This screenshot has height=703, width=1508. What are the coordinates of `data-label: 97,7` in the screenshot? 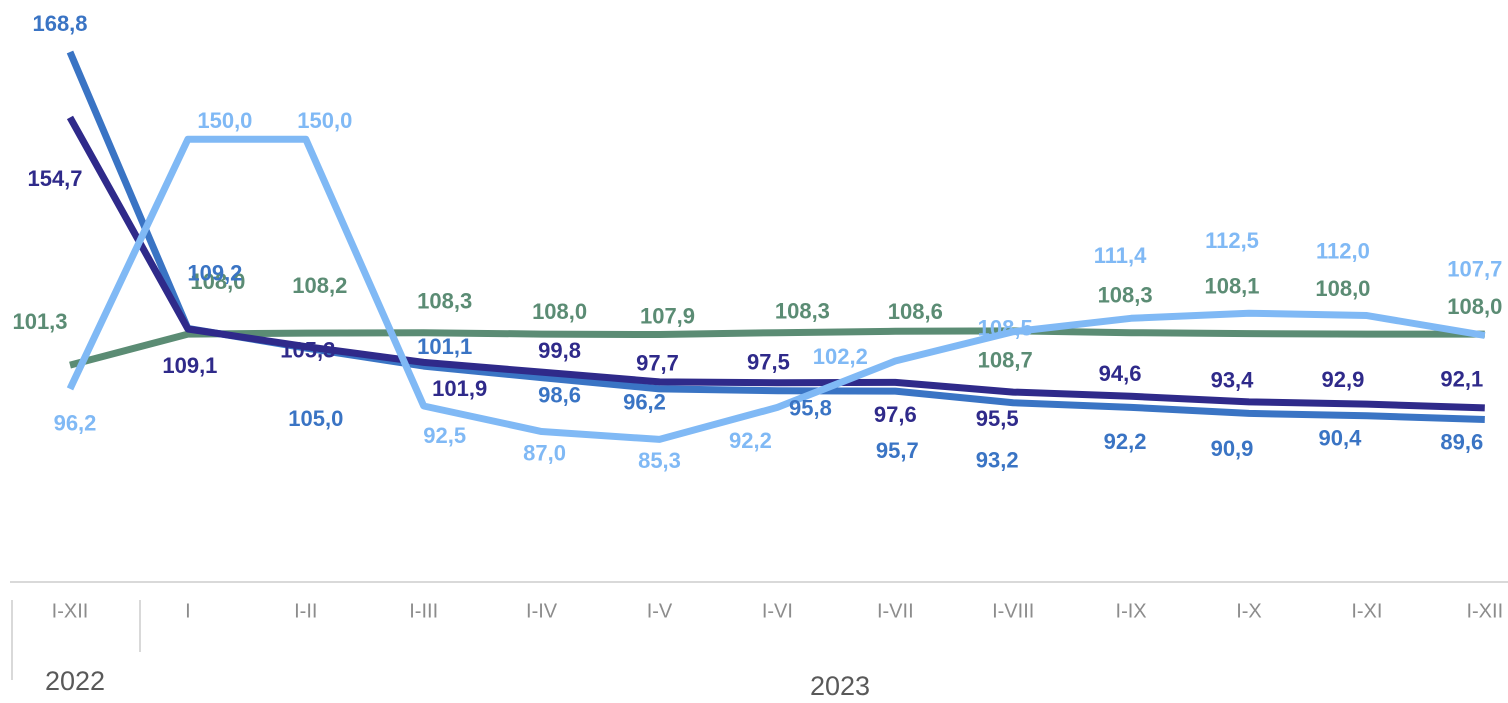 It's located at (657, 363).